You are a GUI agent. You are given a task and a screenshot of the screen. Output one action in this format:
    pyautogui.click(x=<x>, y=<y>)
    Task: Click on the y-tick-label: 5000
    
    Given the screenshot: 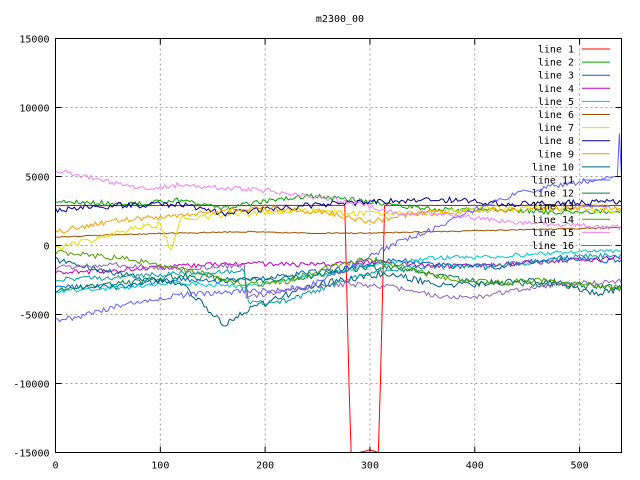 What is the action you would take?
    pyautogui.click(x=37, y=178)
    